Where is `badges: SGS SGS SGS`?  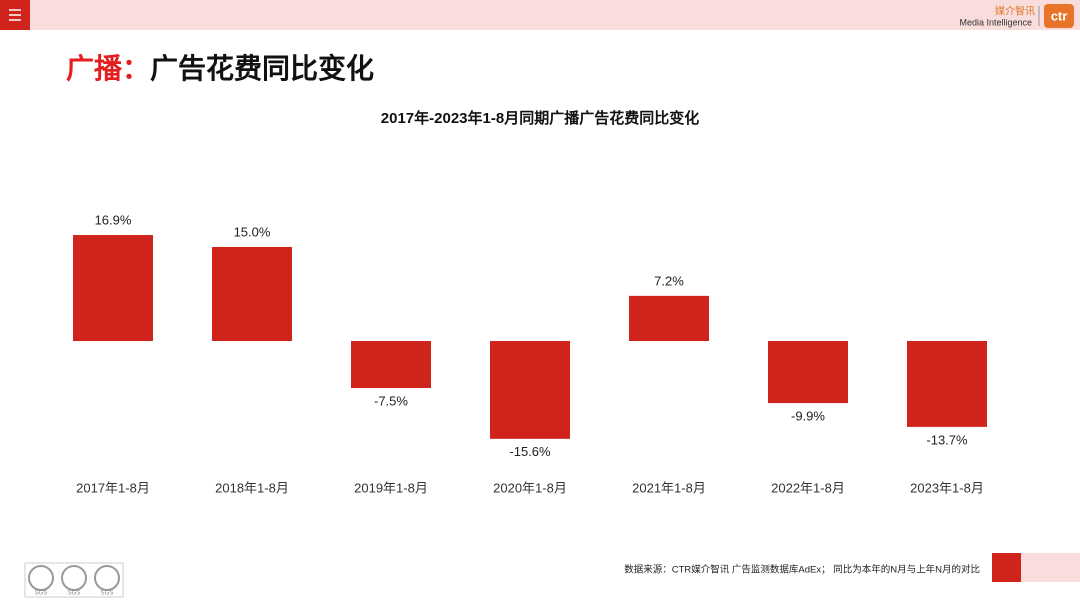
badges: SGS SGS SGS is located at coordinates (74, 581).